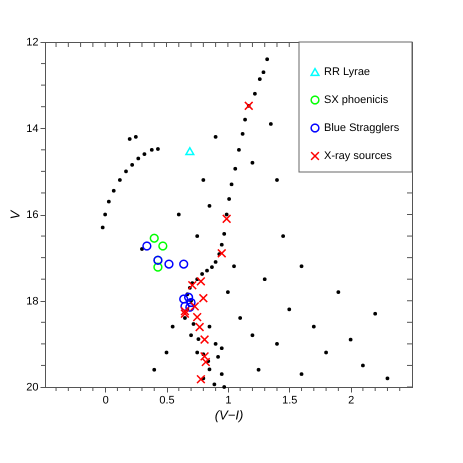 The width and height of the screenshot is (463, 463). Describe the element at coordinates (167, 400) in the screenshot. I see `x-tick-label: 0.5` at that location.